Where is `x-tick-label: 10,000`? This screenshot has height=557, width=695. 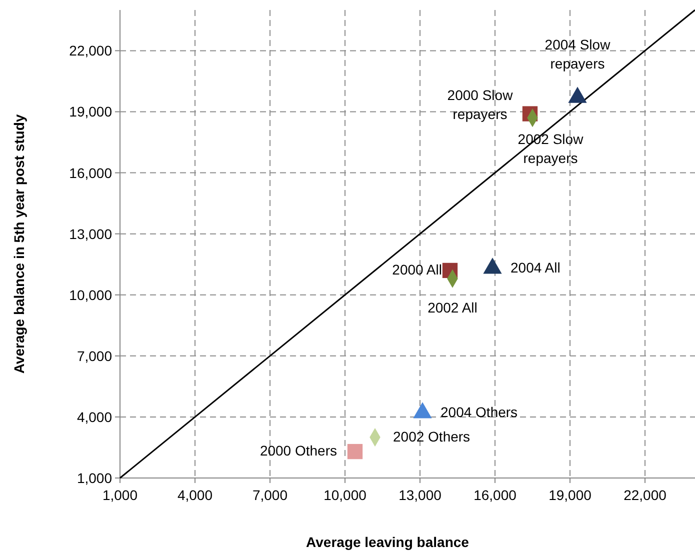 x-tick-label: 10,000 is located at coordinates (345, 495).